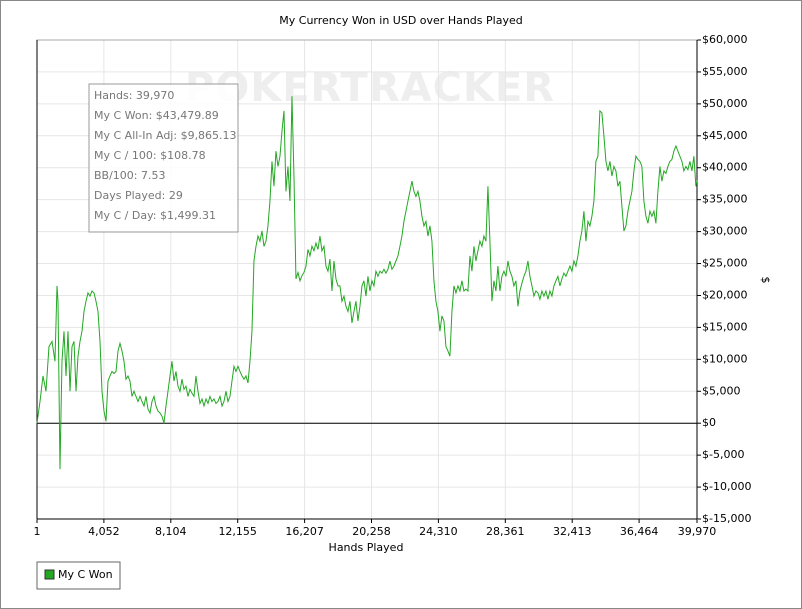 The height and width of the screenshot is (609, 802). I want to click on y-tick-label: $50,000, so click(725, 103).